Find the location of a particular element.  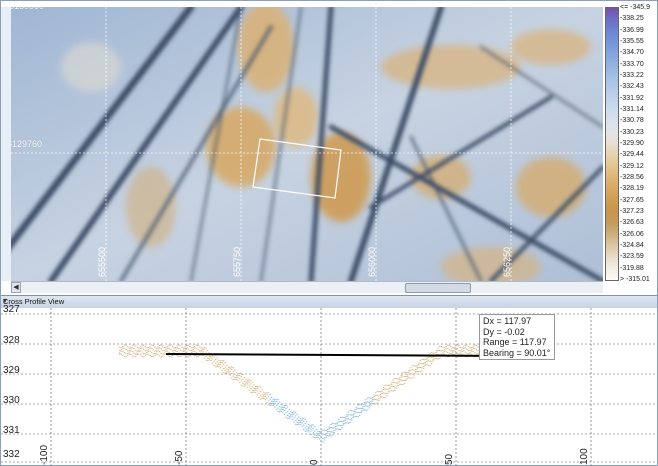

range-value: Range = 117.97 is located at coordinates (515, 342).